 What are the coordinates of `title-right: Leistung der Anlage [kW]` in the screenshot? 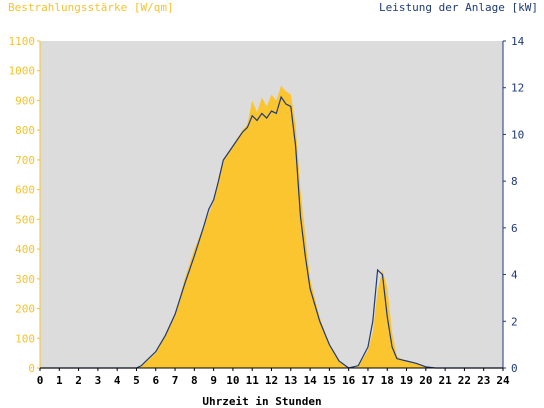 It's located at (458, 7).